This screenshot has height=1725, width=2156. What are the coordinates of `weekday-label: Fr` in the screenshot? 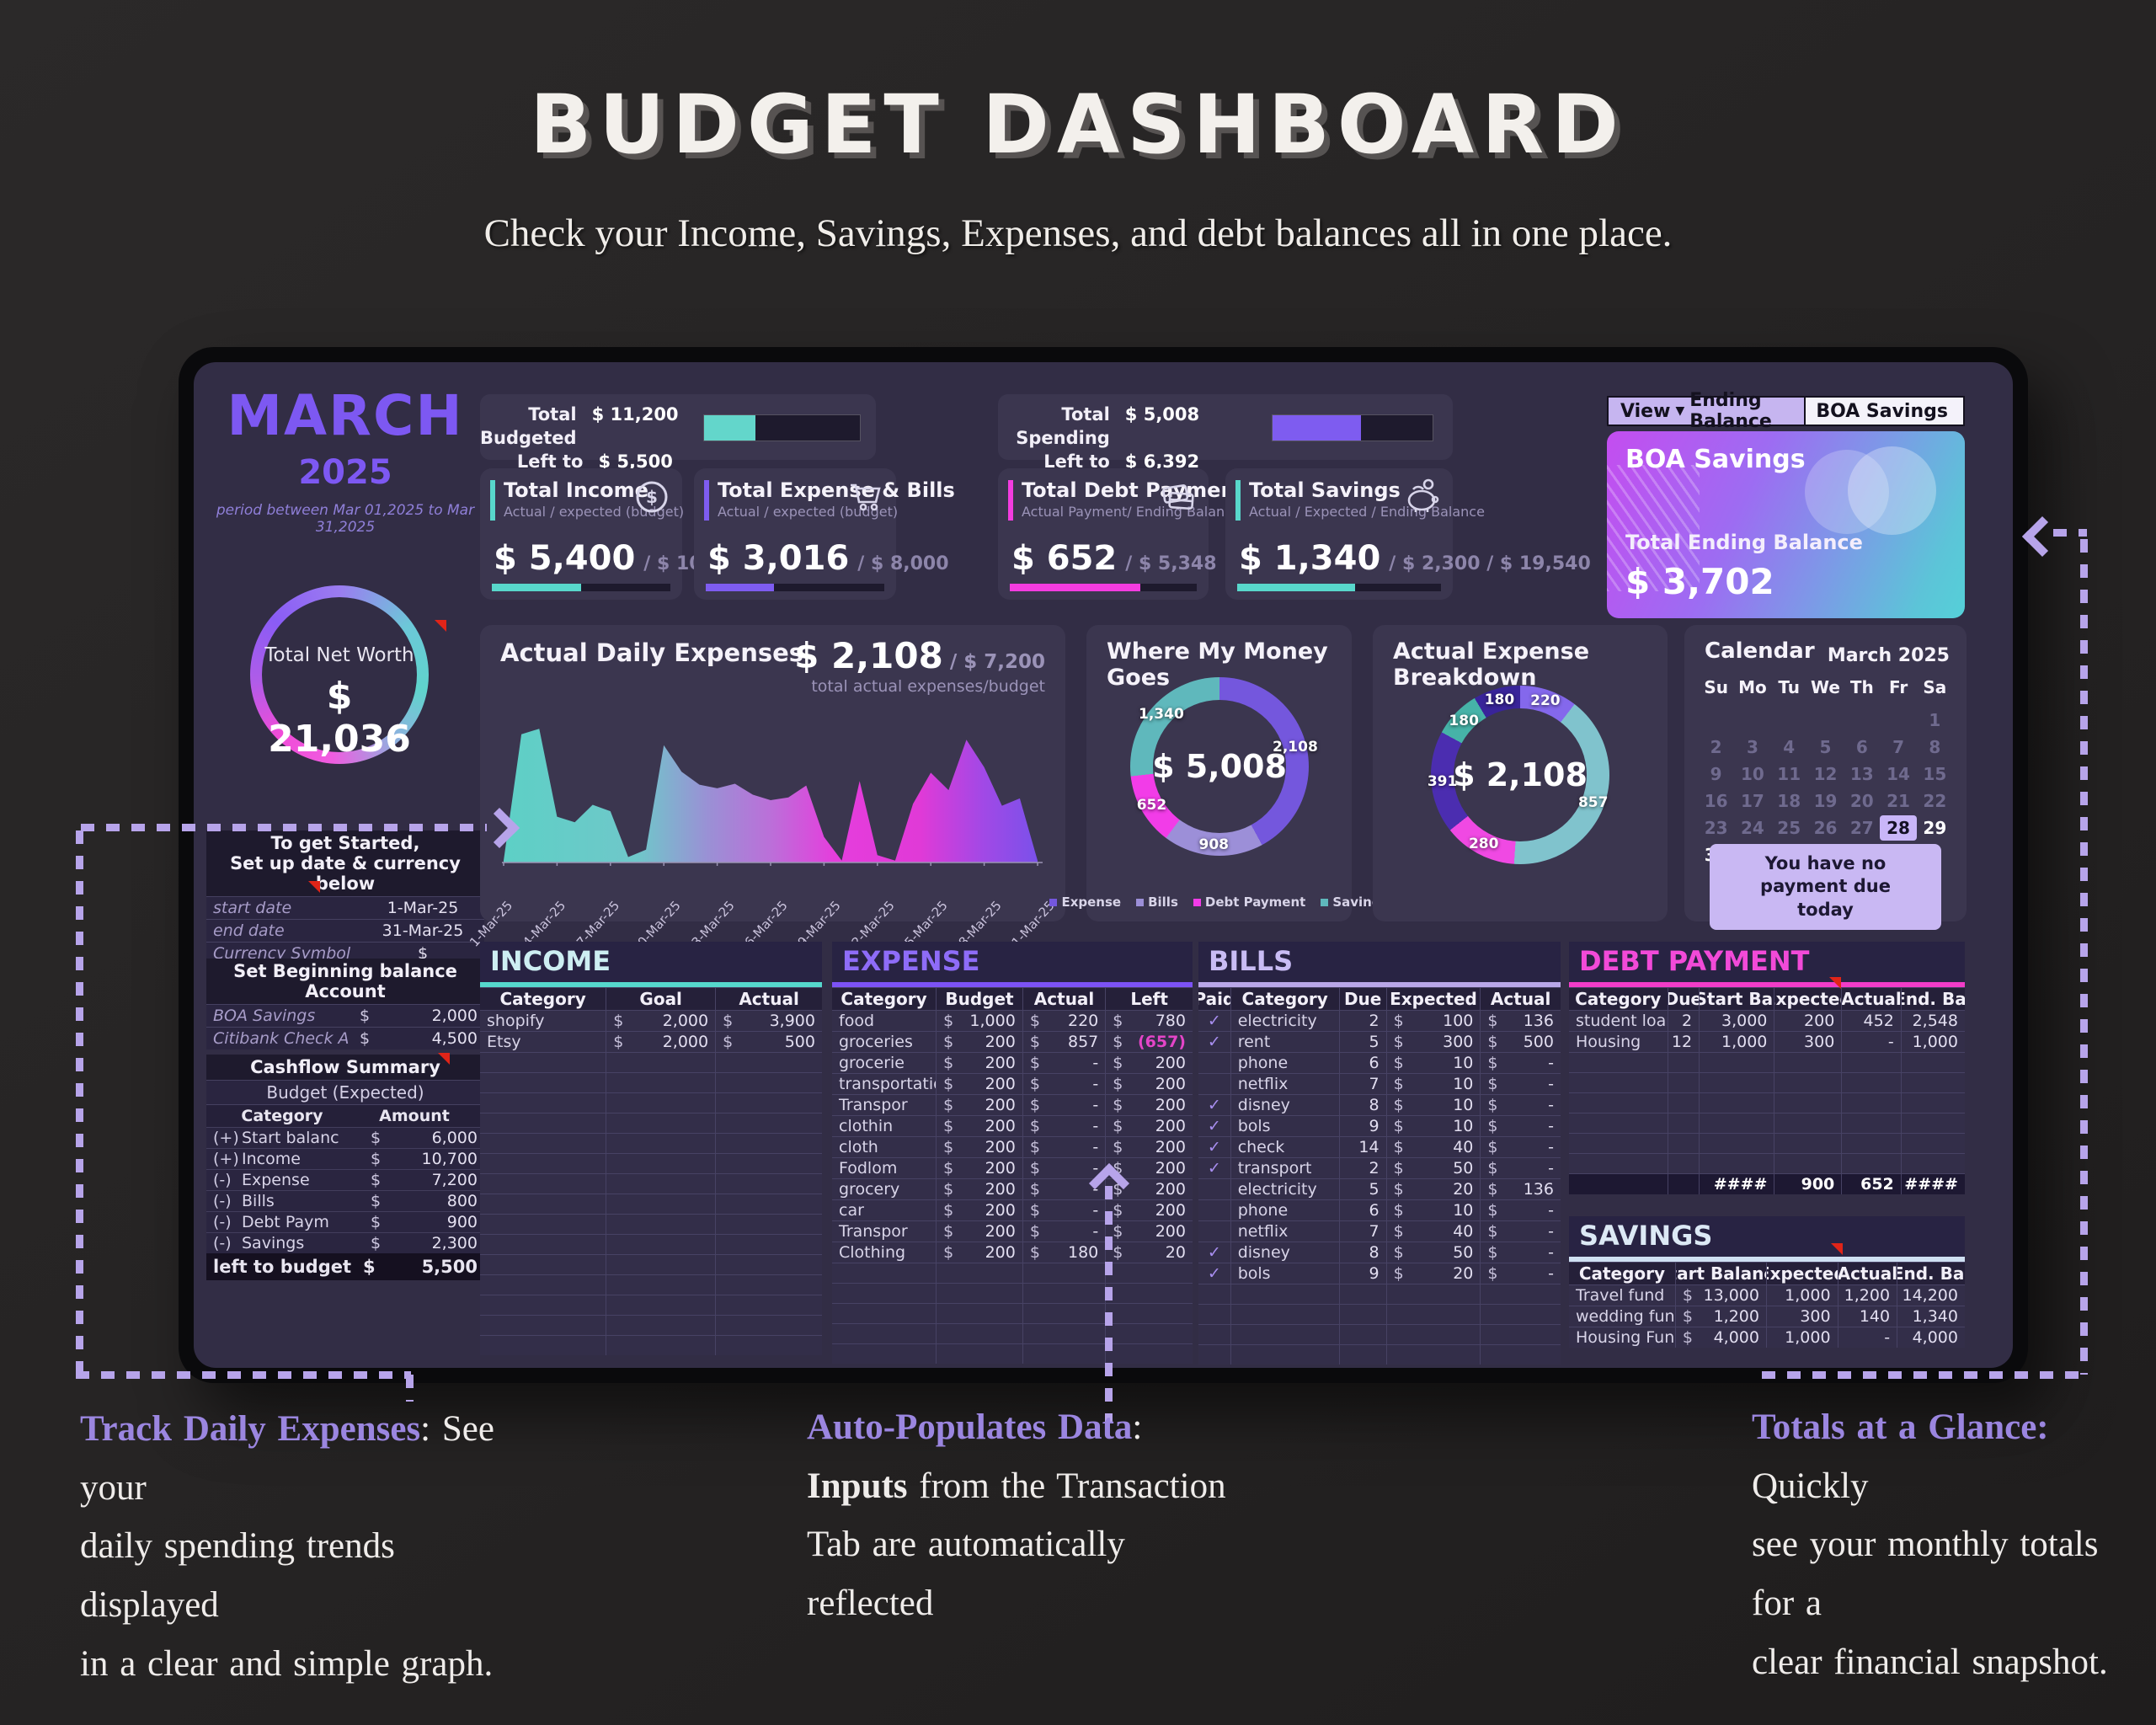 It's located at (1898, 687).